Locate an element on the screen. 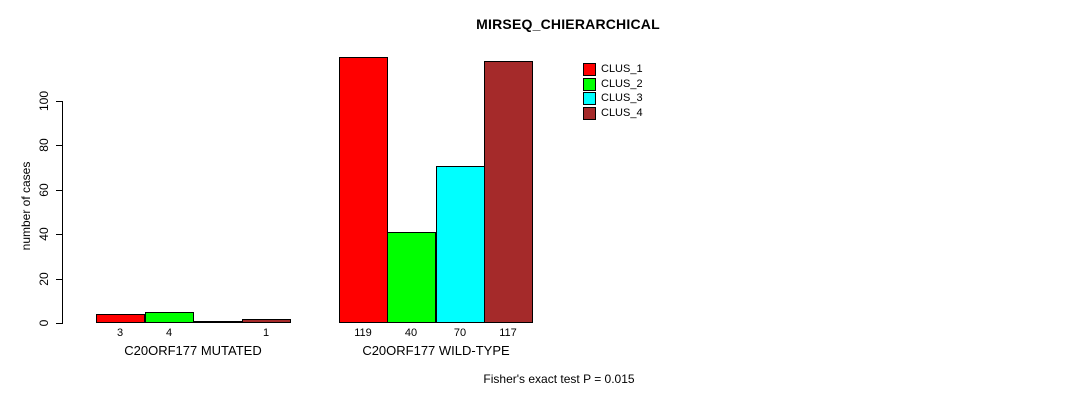 The width and height of the screenshot is (1090, 400). group-label-1: C20ORF177 MUTATED is located at coordinates (193, 350).